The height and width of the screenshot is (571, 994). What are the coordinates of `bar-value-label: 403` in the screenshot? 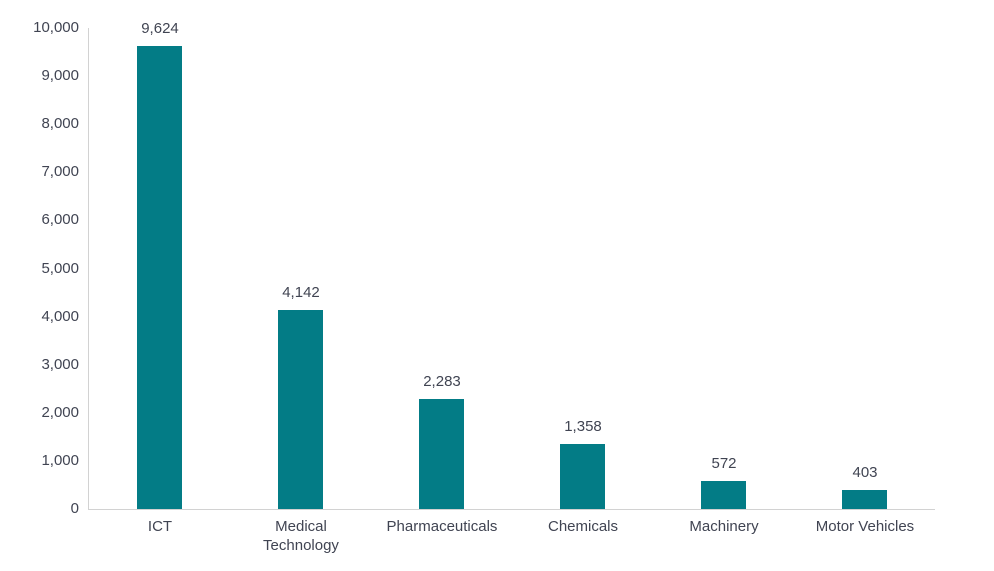 It's located at (865, 472).